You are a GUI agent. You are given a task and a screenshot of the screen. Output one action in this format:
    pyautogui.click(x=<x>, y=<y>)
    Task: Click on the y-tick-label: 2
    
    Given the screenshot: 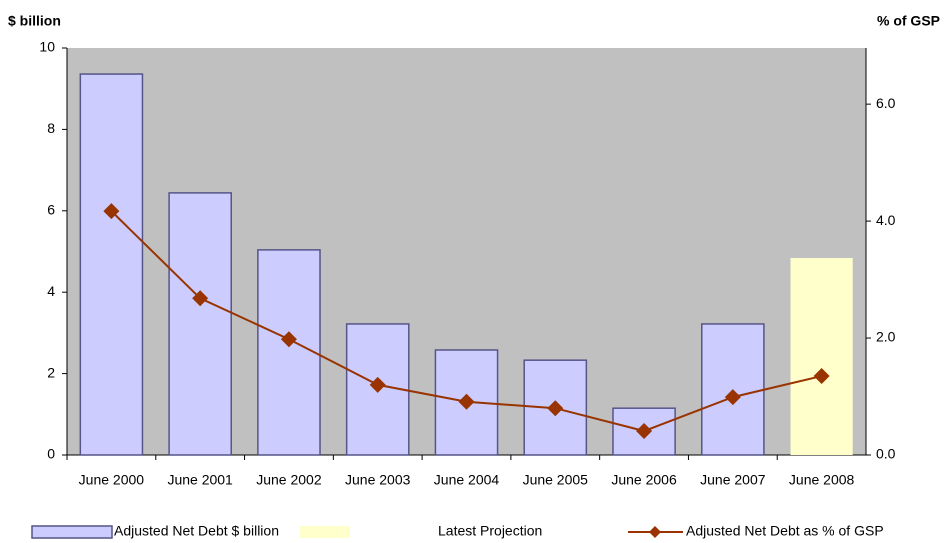 What is the action you would take?
    pyautogui.click(x=51, y=372)
    